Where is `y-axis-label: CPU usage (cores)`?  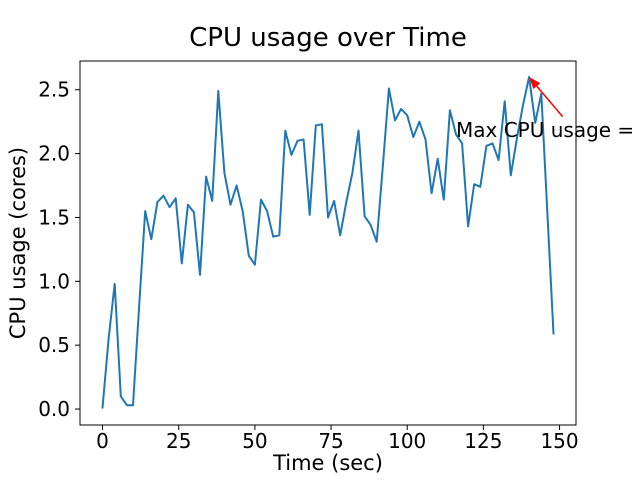 y-axis-label: CPU usage (cores) is located at coordinates (18, 243).